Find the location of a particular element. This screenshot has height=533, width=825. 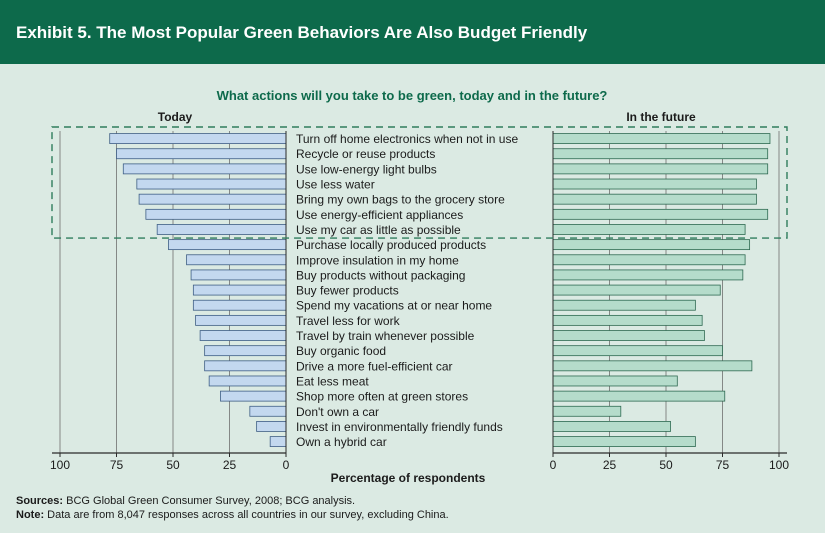

x-tick-label-future: 50 is located at coordinates (666, 465).